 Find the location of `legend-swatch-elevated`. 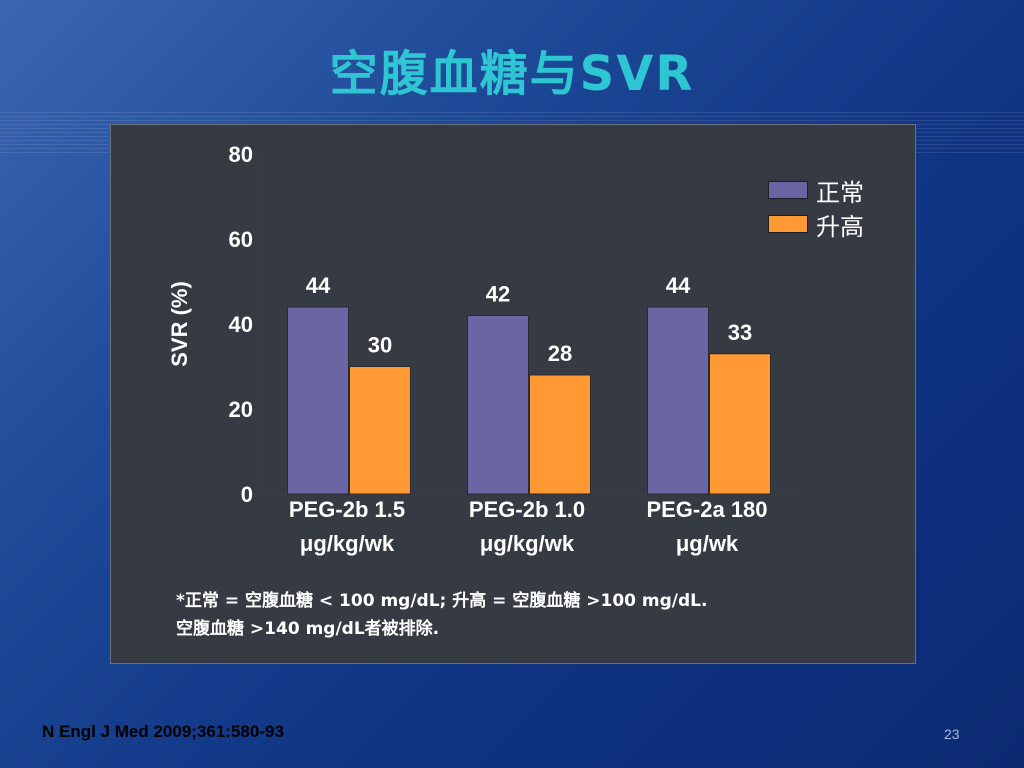

legend-swatch-elevated is located at coordinates (788, 224).